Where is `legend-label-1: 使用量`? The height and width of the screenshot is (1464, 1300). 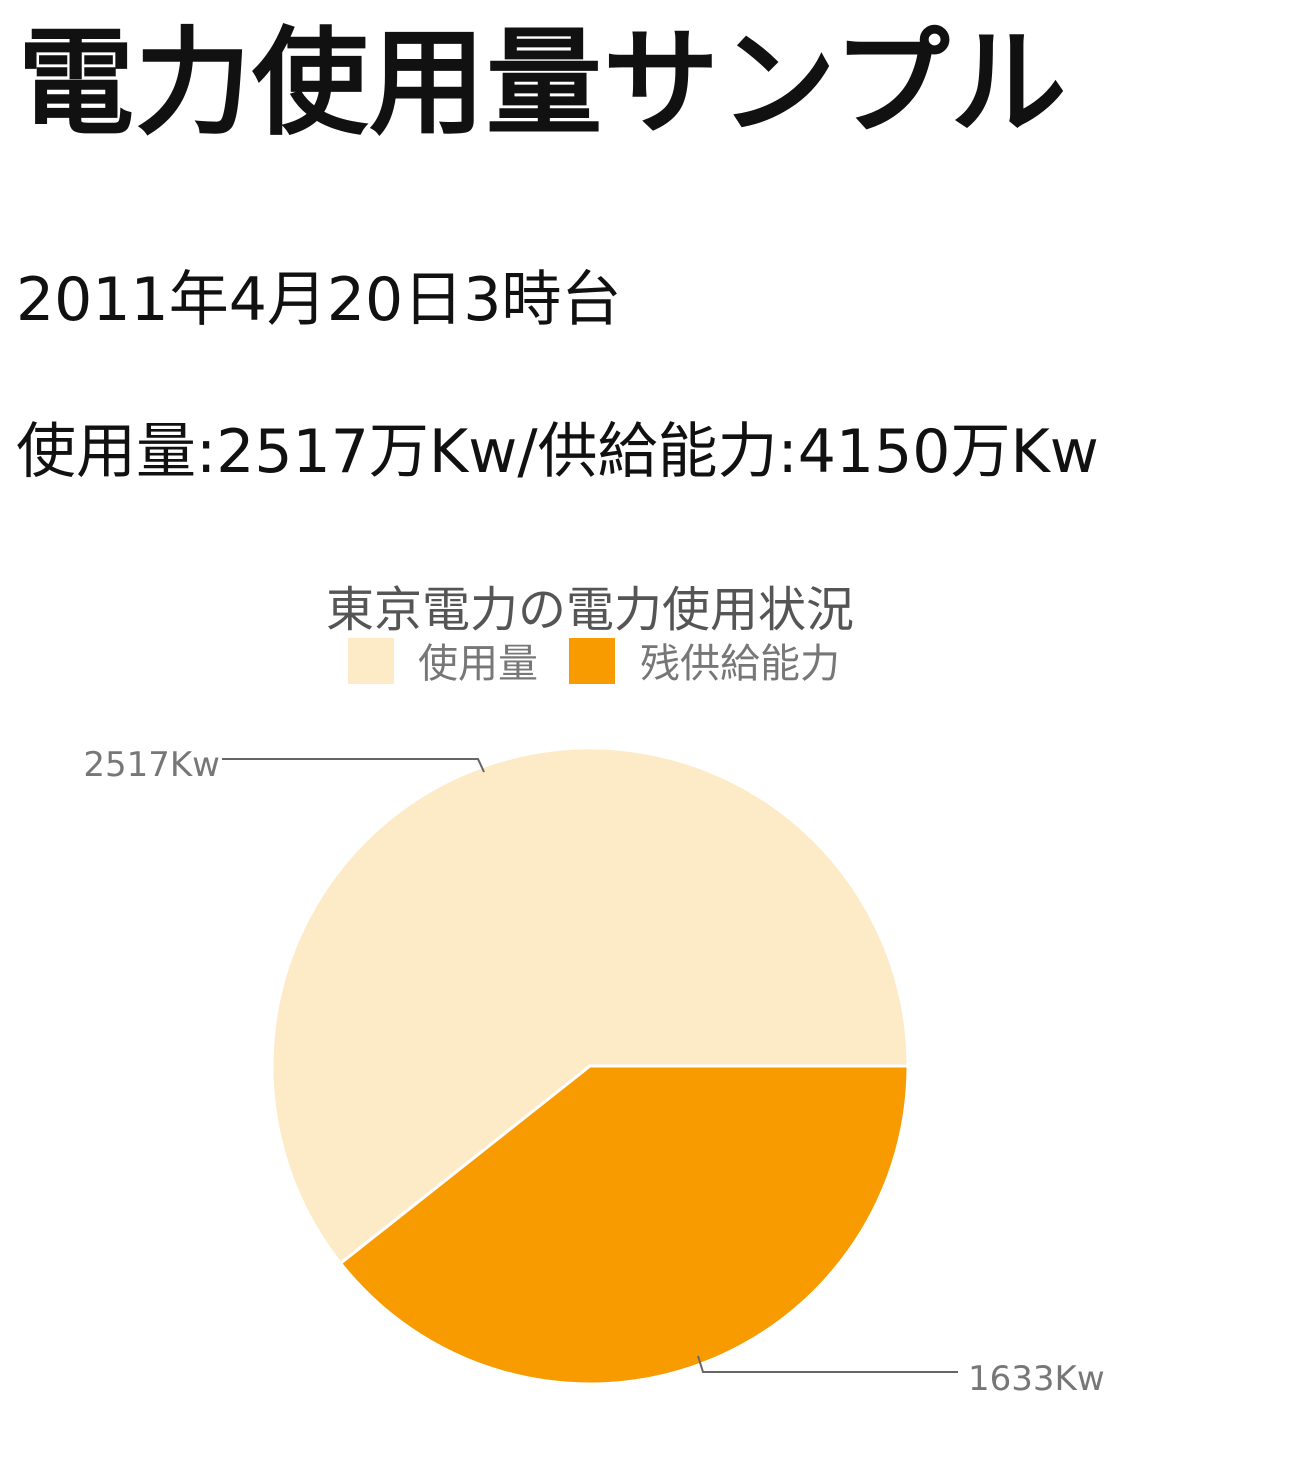
legend-label-1: 使用量 is located at coordinates (478, 664).